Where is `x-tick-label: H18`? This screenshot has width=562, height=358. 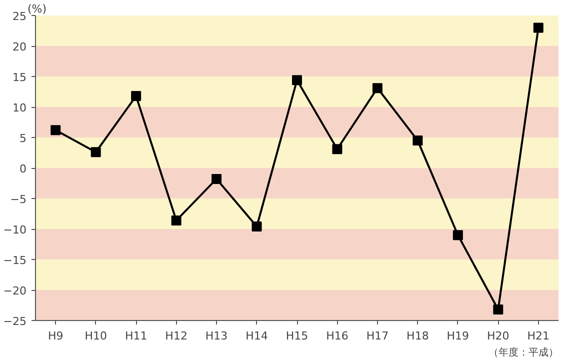 x-tick-label: H18 is located at coordinates (417, 336).